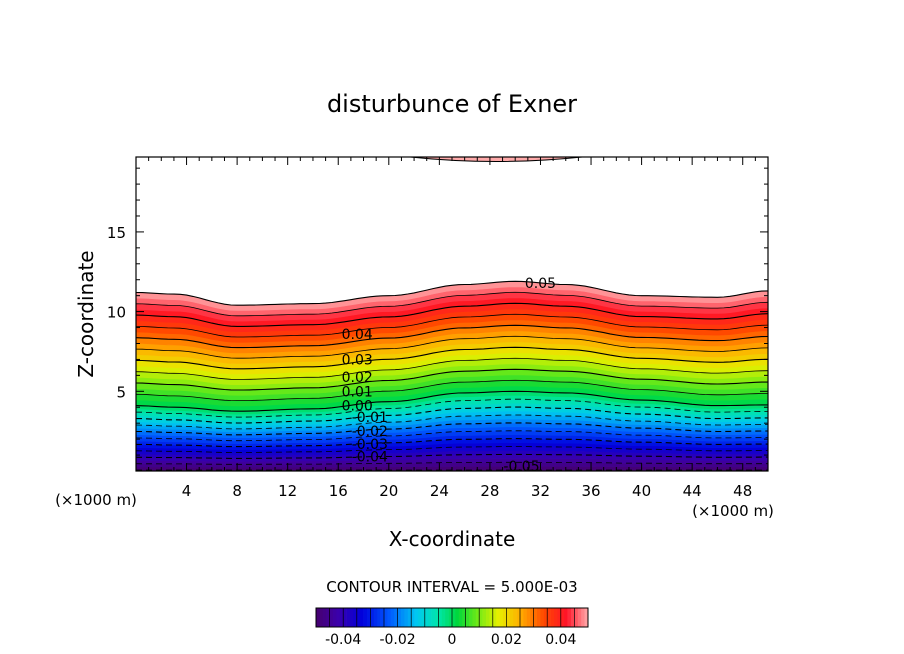  I want to click on colorbar-tick-label: 0.02, so click(506, 640).